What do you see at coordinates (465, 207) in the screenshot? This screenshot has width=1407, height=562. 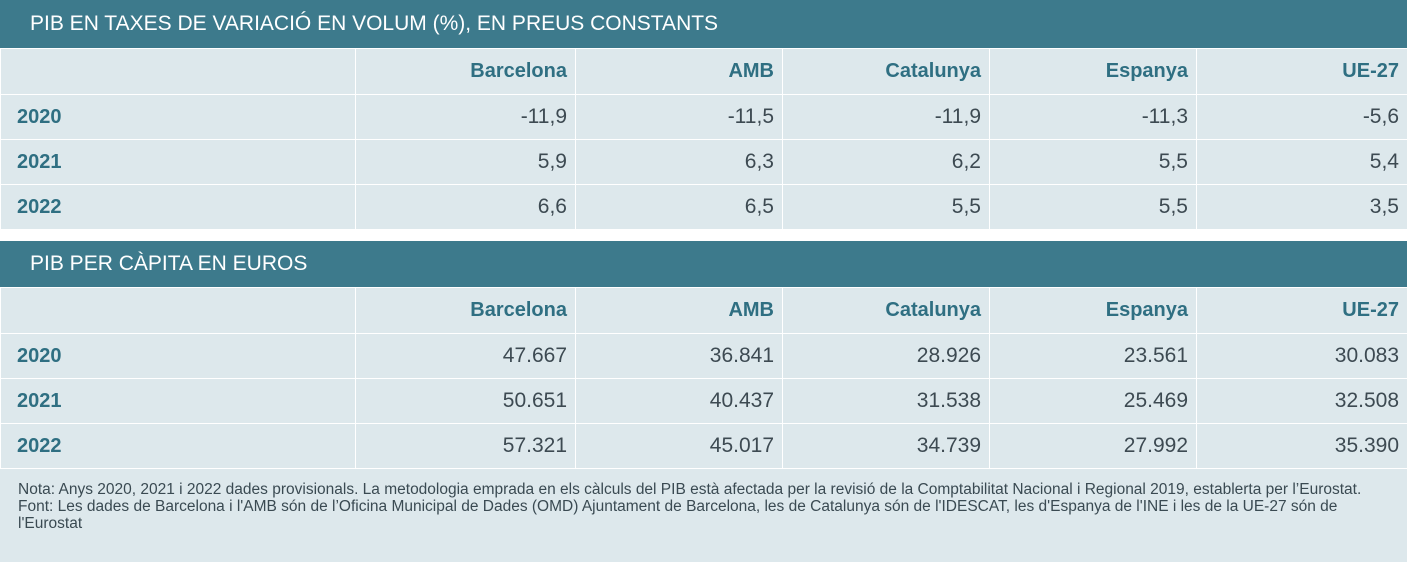 I see `table-cell: 6,6` at bounding box center [465, 207].